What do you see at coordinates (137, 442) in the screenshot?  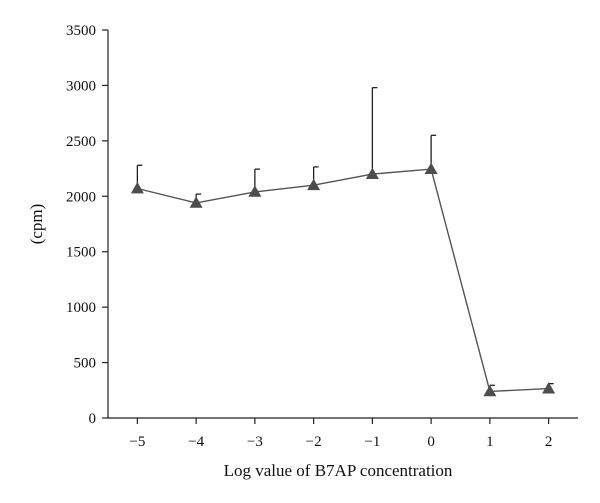 I see `x-tick-label: −5` at bounding box center [137, 442].